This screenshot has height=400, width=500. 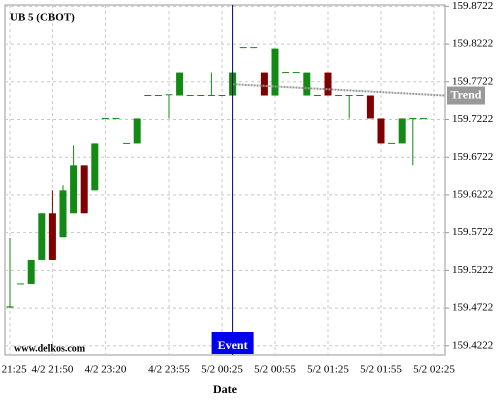 I want to click on x-tick-label: 4/2 21:50, so click(x=52, y=370).